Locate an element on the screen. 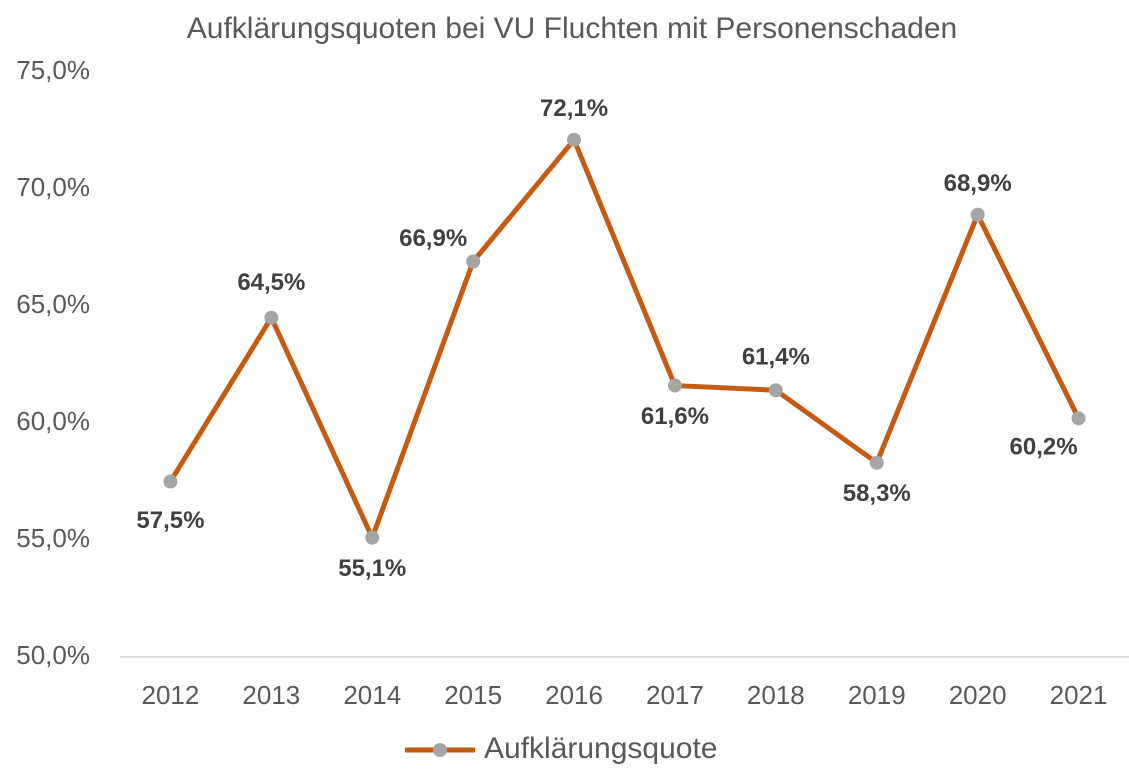  data-label: 61,4% is located at coordinates (776, 357).